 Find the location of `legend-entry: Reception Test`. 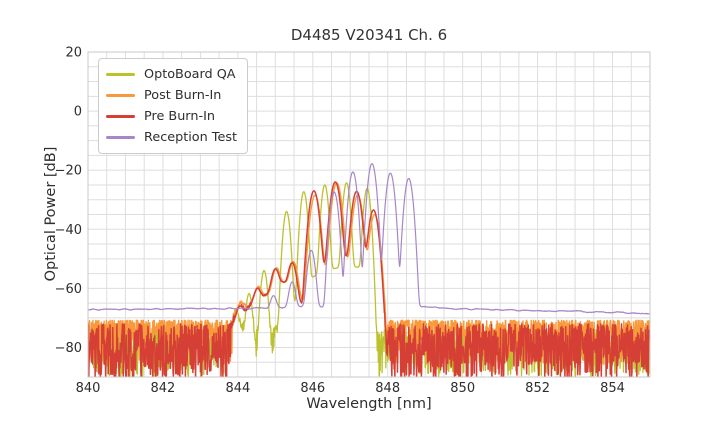

legend-entry: Reception Test is located at coordinates (172, 137).